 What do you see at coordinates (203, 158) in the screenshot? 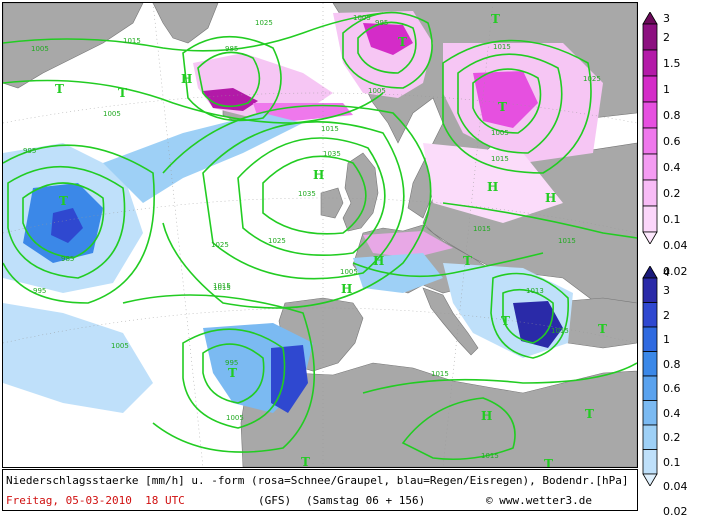
I see `rain-area-atlantic-band` at bounding box center [203, 158].